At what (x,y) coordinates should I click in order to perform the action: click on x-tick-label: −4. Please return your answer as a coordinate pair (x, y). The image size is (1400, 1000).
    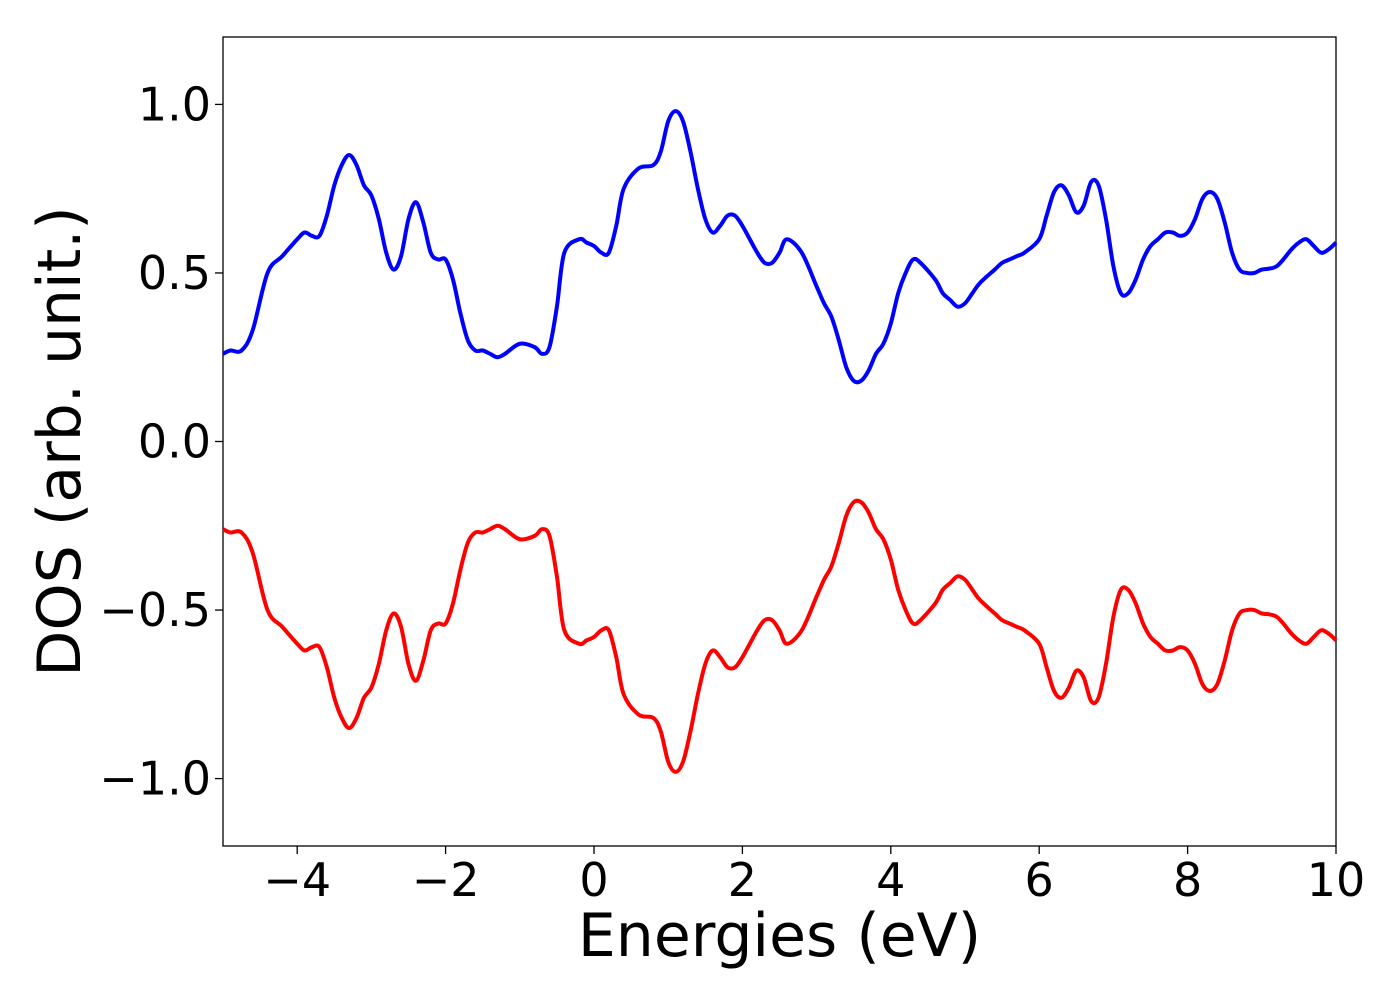
    Looking at the image, I should click on (297, 880).